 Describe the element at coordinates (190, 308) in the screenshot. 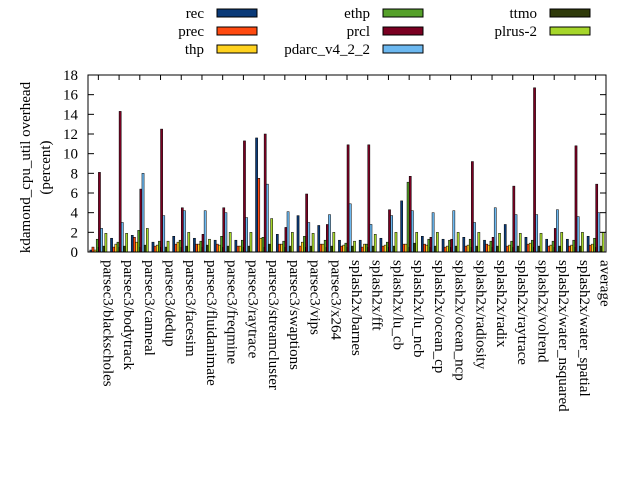

I see `x-tick-label: parsec3/facesim` at that location.